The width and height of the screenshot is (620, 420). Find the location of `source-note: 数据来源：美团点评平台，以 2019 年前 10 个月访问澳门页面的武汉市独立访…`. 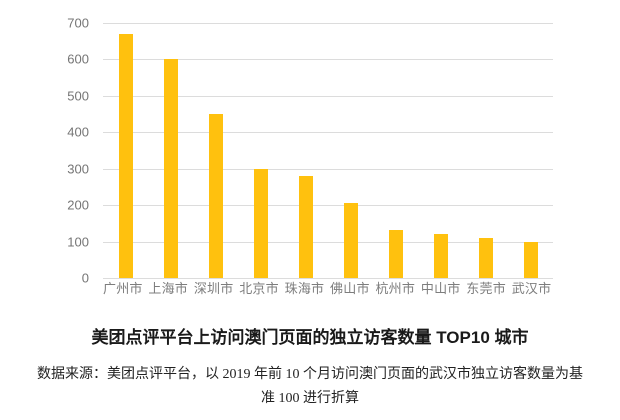

source-note: 数据来源：美团点评平台，以 2019 年前 10 个月访问澳门页面的武汉市独立访… is located at coordinates (310, 387).